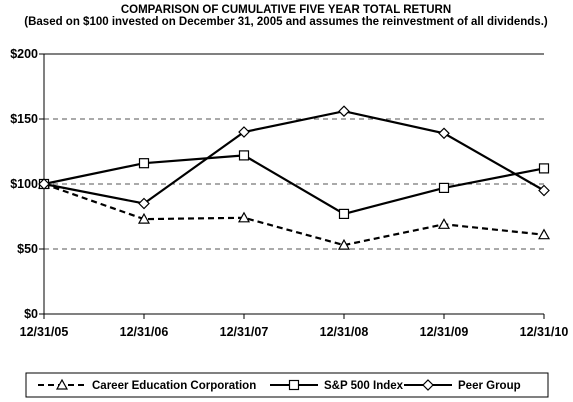 This screenshot has width=573, height=402. What do you see at coordinates (444, 332) in the screenshot?
I see `x-tick-label: 12/31/09` at bounding box center [444, 332].